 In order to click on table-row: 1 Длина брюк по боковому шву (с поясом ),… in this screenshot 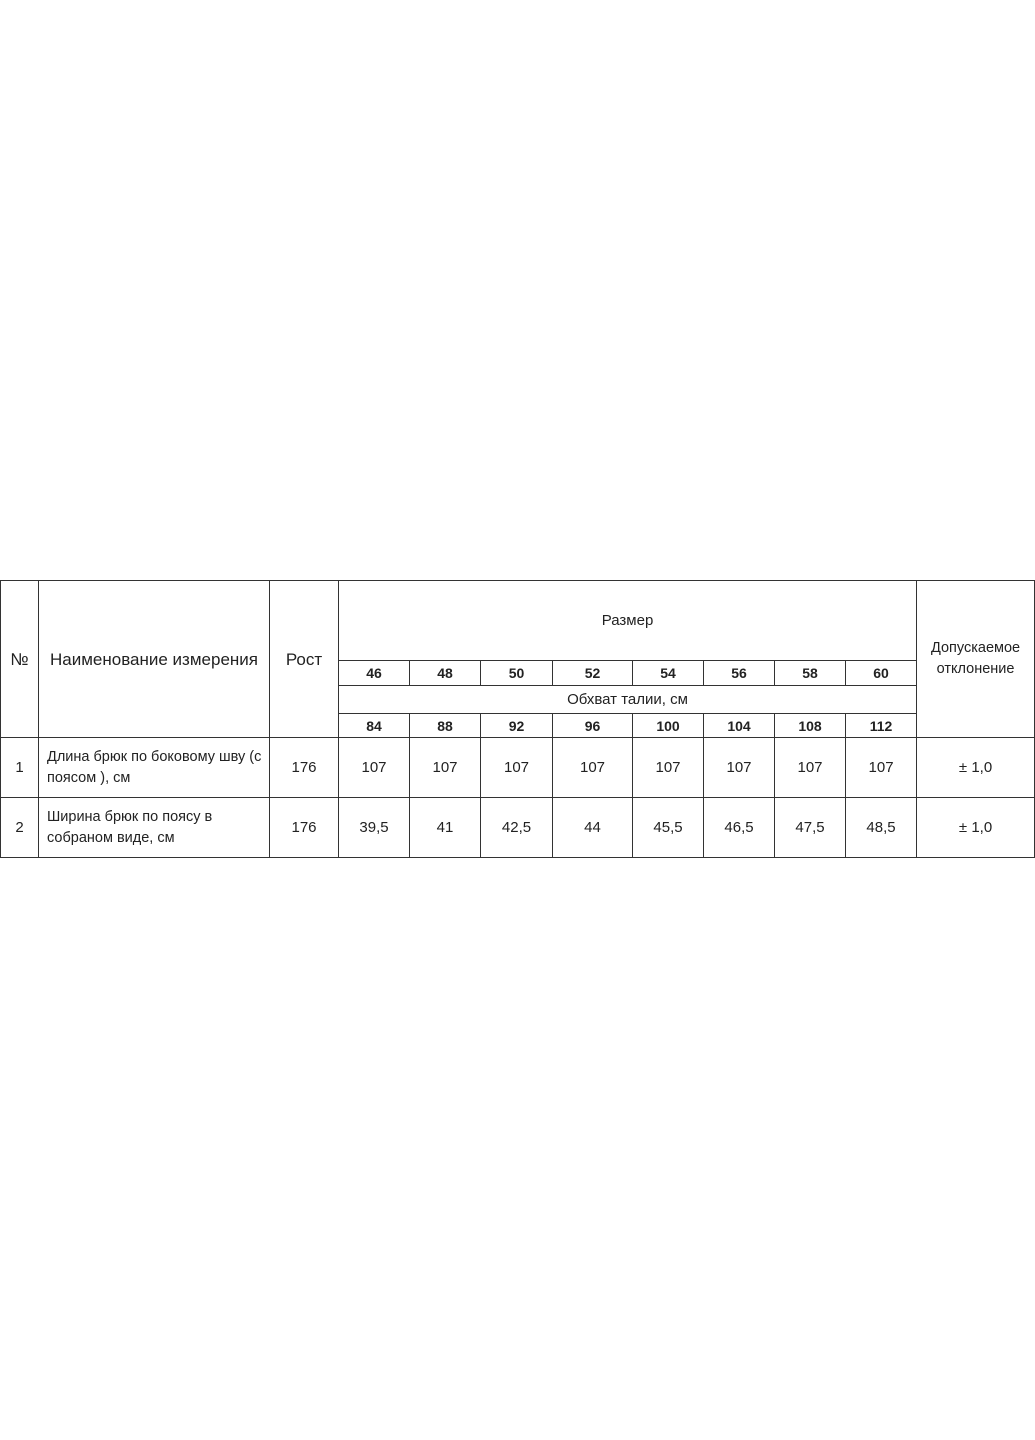, I will do `click(517, 767)`.